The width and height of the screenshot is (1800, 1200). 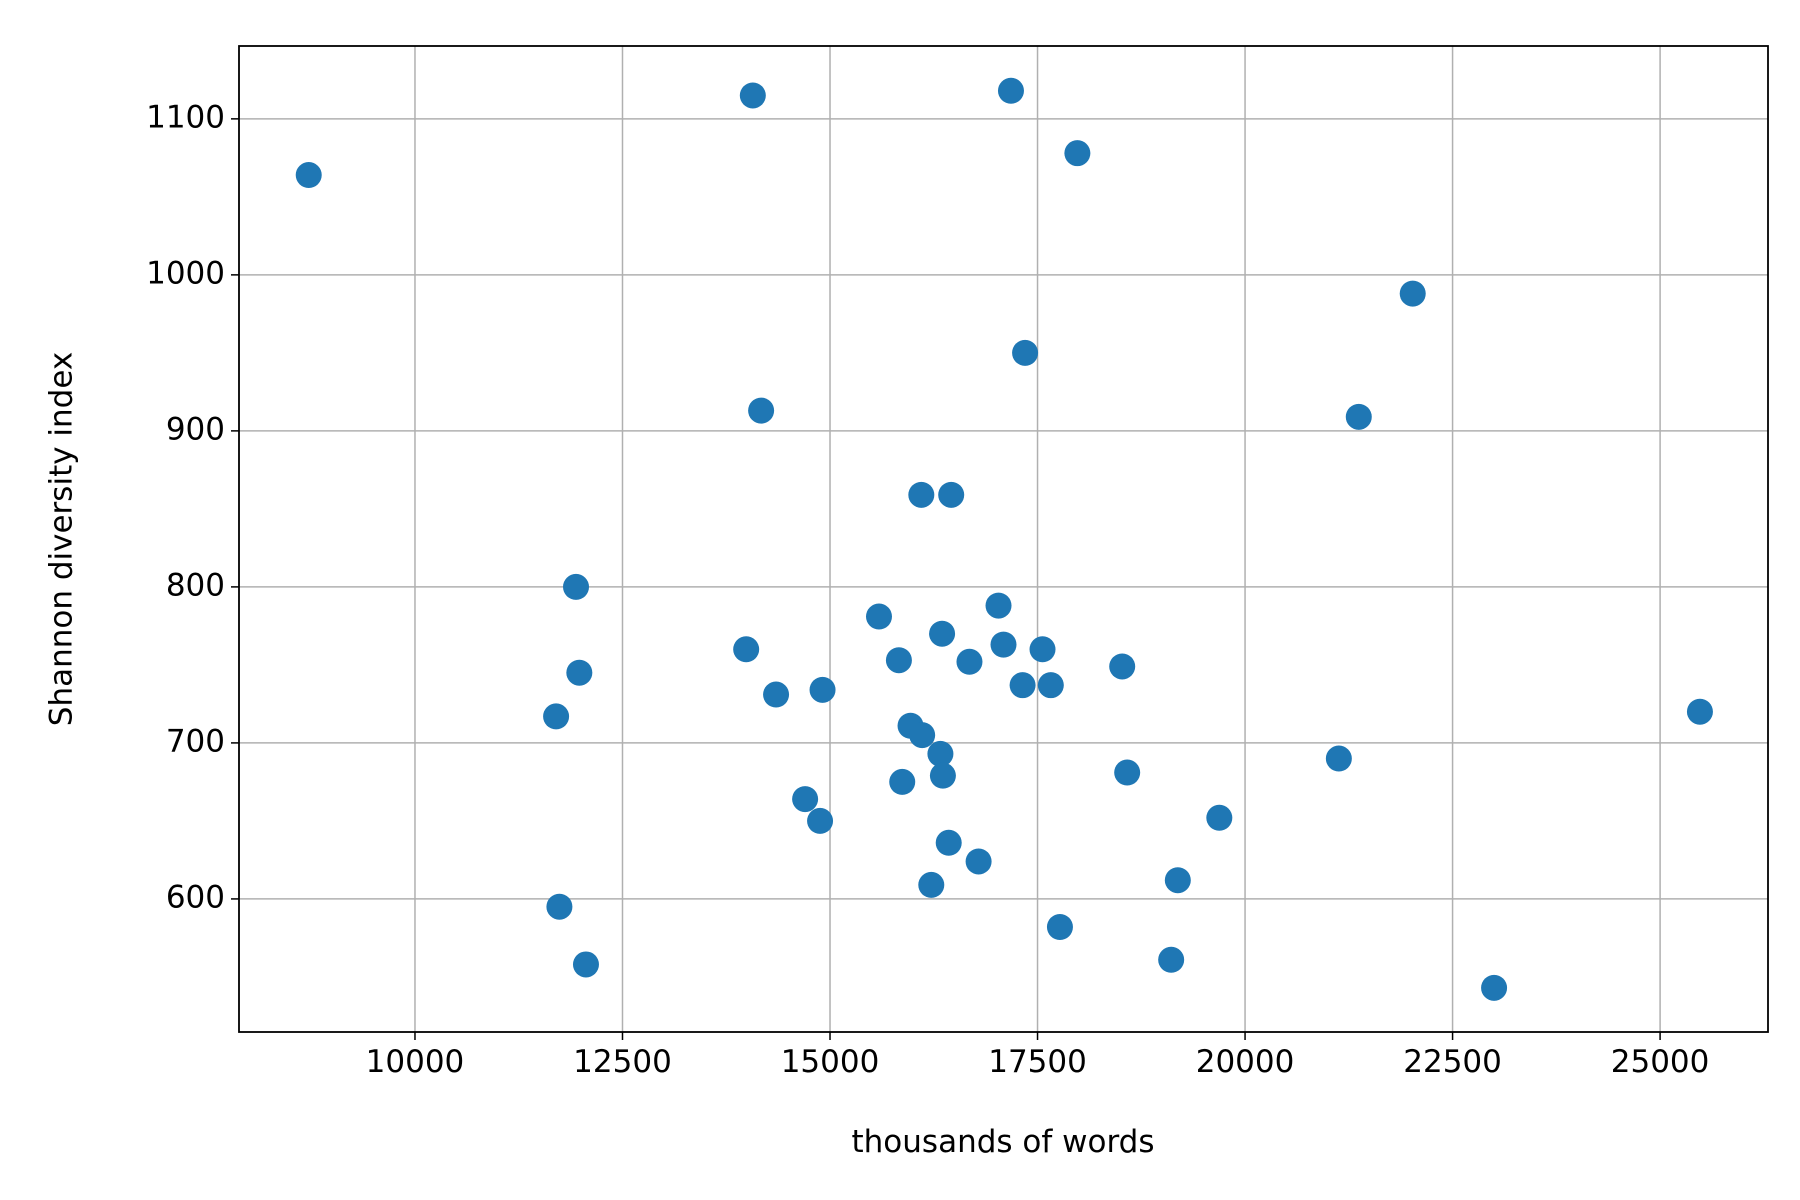 I want to click on y-tick-label: 1000, so click(x=185, y=273).